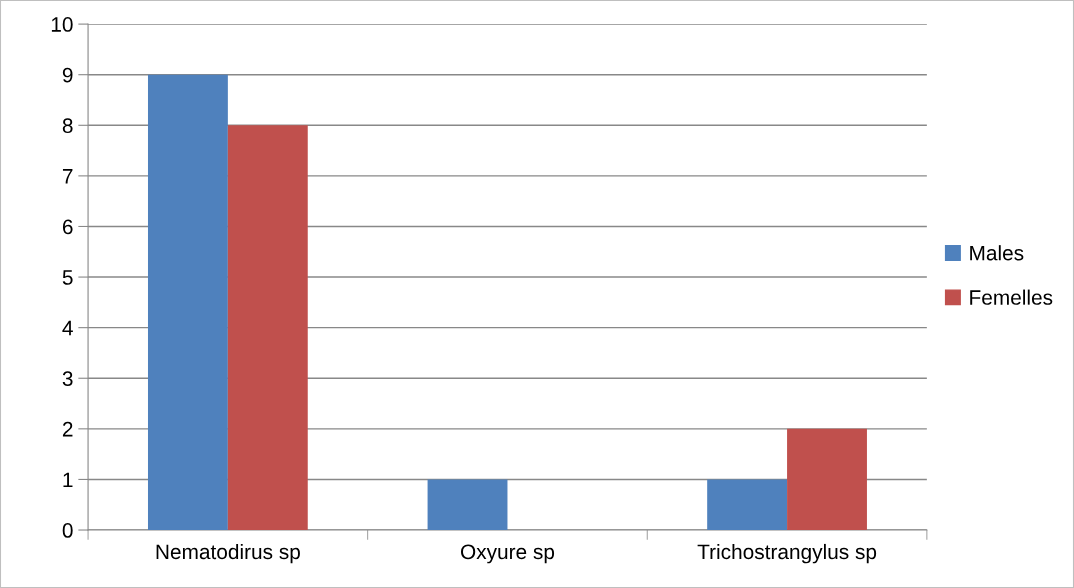 The height and width of the screenshot is (588, 1074). What do you see at coordinates (67, 378) in the screenshot?
I see `y-tick-label: 3` at bounding box center [67, 378].